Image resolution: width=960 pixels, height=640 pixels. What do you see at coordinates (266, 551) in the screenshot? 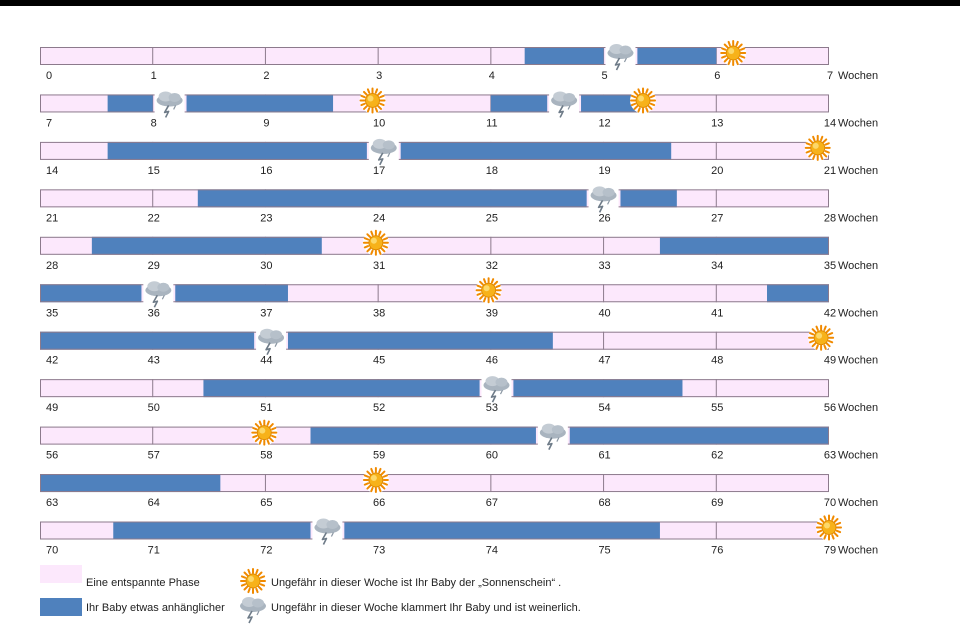
I see `week-tick-label: 72` at bounding box center [266, 551].